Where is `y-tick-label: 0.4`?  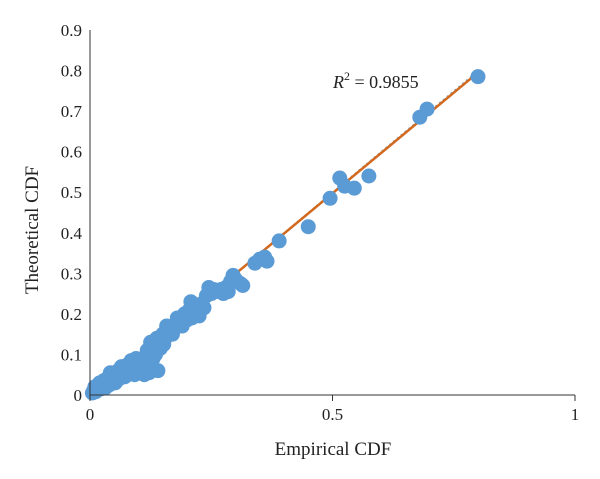
y-tick-label: 0.4 is located at coordinates (72, 233).